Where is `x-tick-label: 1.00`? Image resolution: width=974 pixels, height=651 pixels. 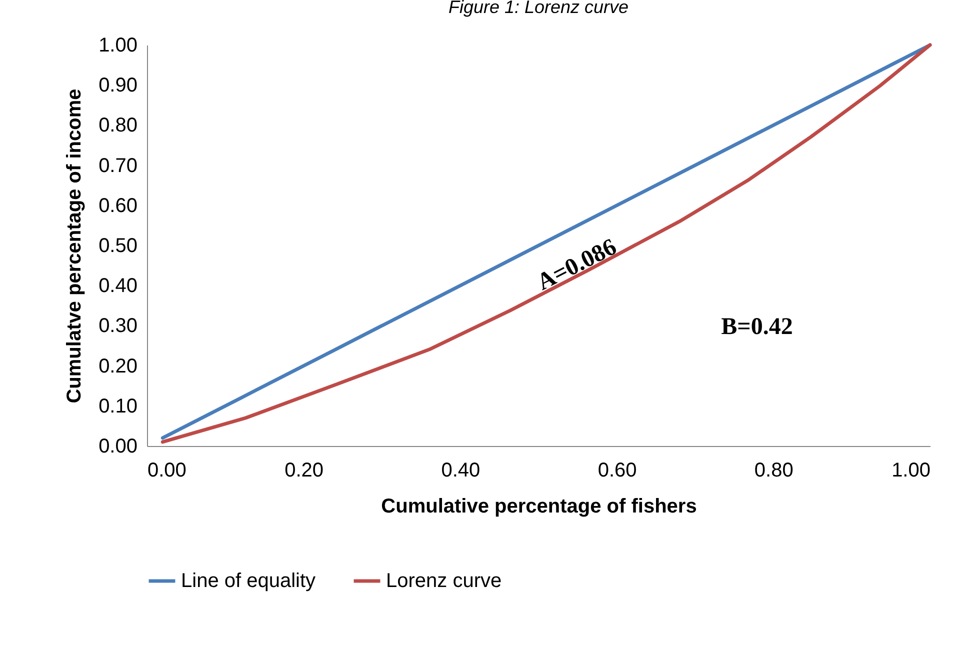
x-tick-label: 1.00 is located at coordinates (911, 471).